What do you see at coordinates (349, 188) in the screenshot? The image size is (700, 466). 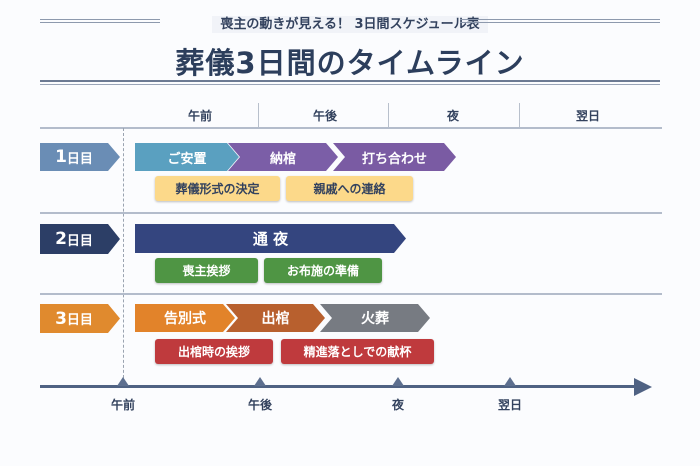 I see `task-contact-relatives: 親戚への連絡` at bounding box center [349, 188].